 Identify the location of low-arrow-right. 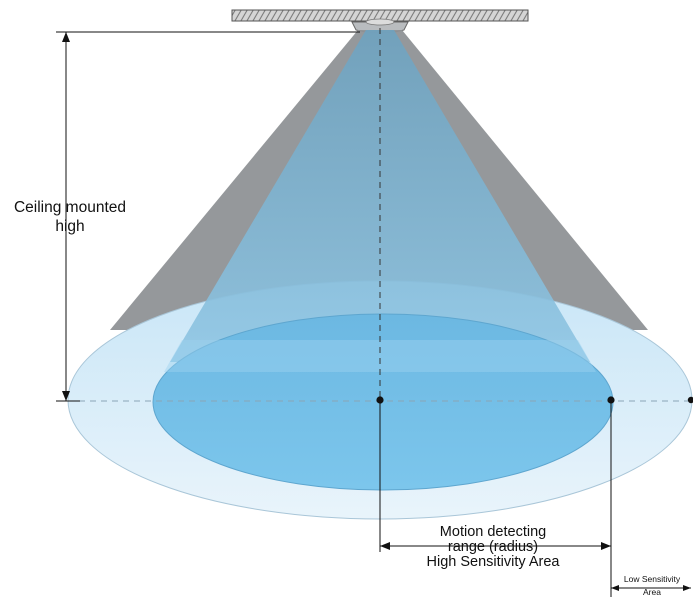
(687, 588).